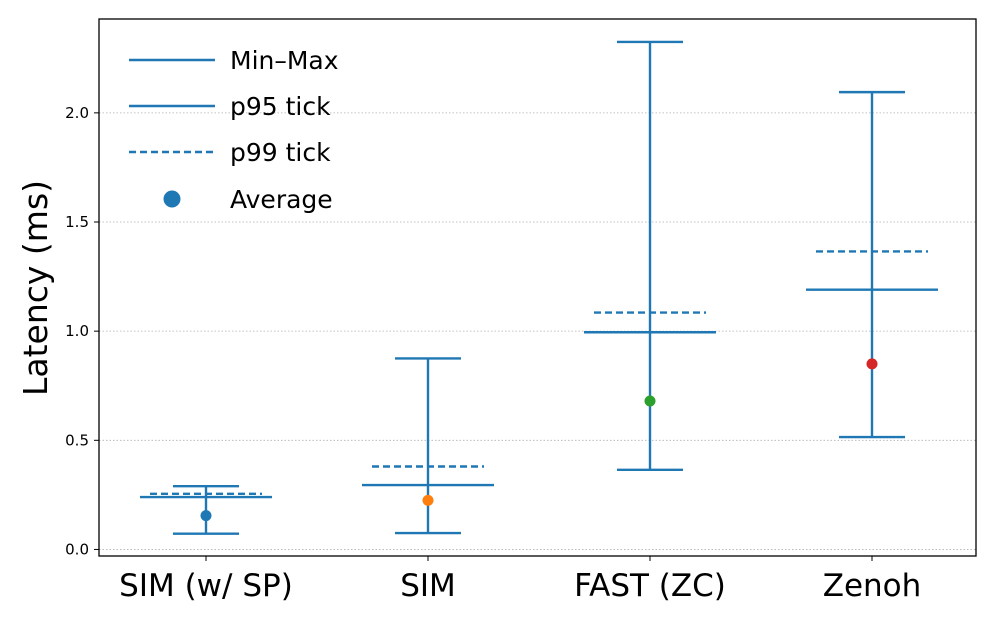 The width and height of the screenshot is (997, 623). I want to click on x-axis: SIM (w/ SP) SIM FAST (ZC) Zenoh, so click(520, 580).